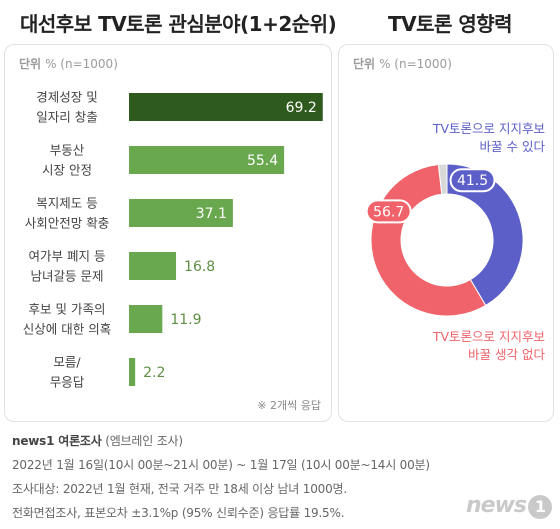 The width and height of the screenshot is (560, 529). What do you see at coordinates (67, 329) in the screenshot?
I see `category-label: 신상에 대한 의혹` at bounding box center [67, 329].